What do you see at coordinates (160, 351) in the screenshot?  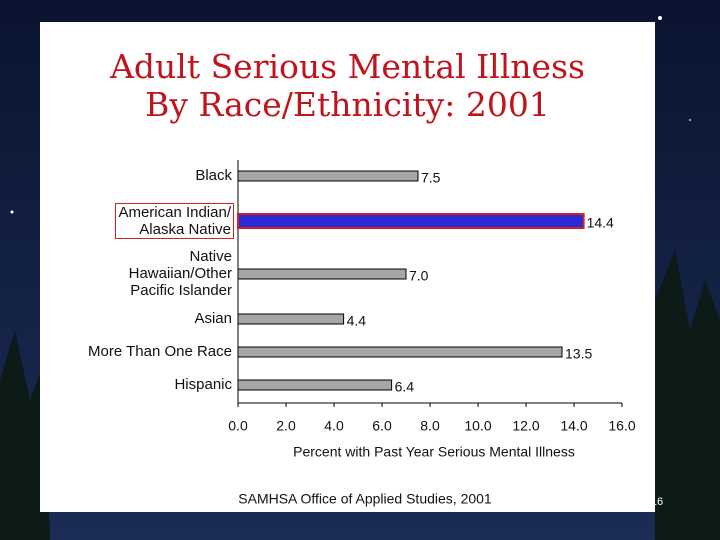 I see `category-label: More Than One Race` at bounding box center [160, 351].